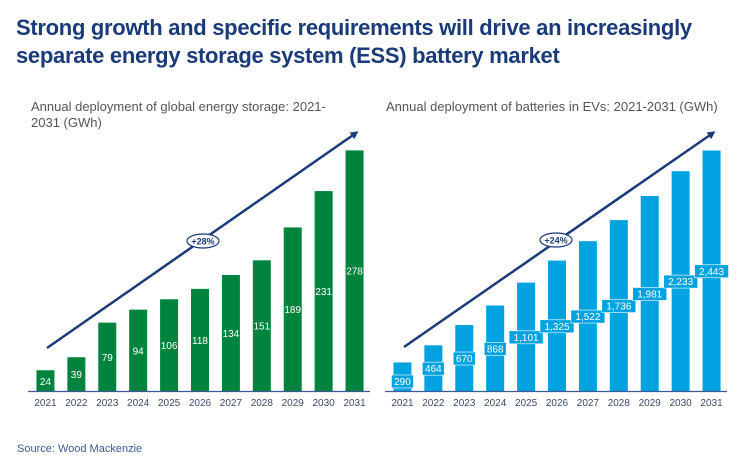 The image size is (742, 461). Describe the element at coordinates (650, 403) in the screenshot. I see `ev-tick-label-2029: 2029` at that location.